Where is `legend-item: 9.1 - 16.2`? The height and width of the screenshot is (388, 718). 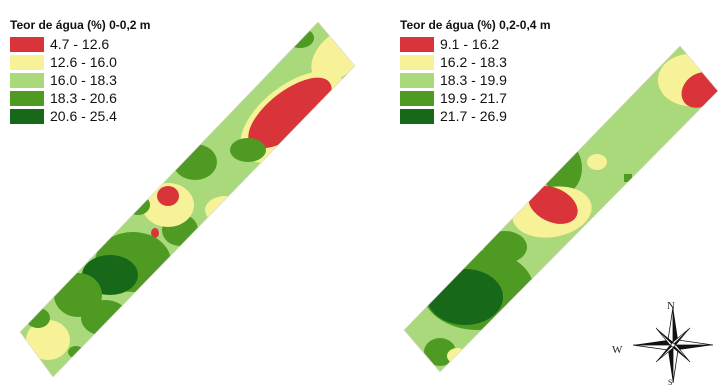
legend-item: 9.1 - 16.2 is located at coordinates (475, 44).